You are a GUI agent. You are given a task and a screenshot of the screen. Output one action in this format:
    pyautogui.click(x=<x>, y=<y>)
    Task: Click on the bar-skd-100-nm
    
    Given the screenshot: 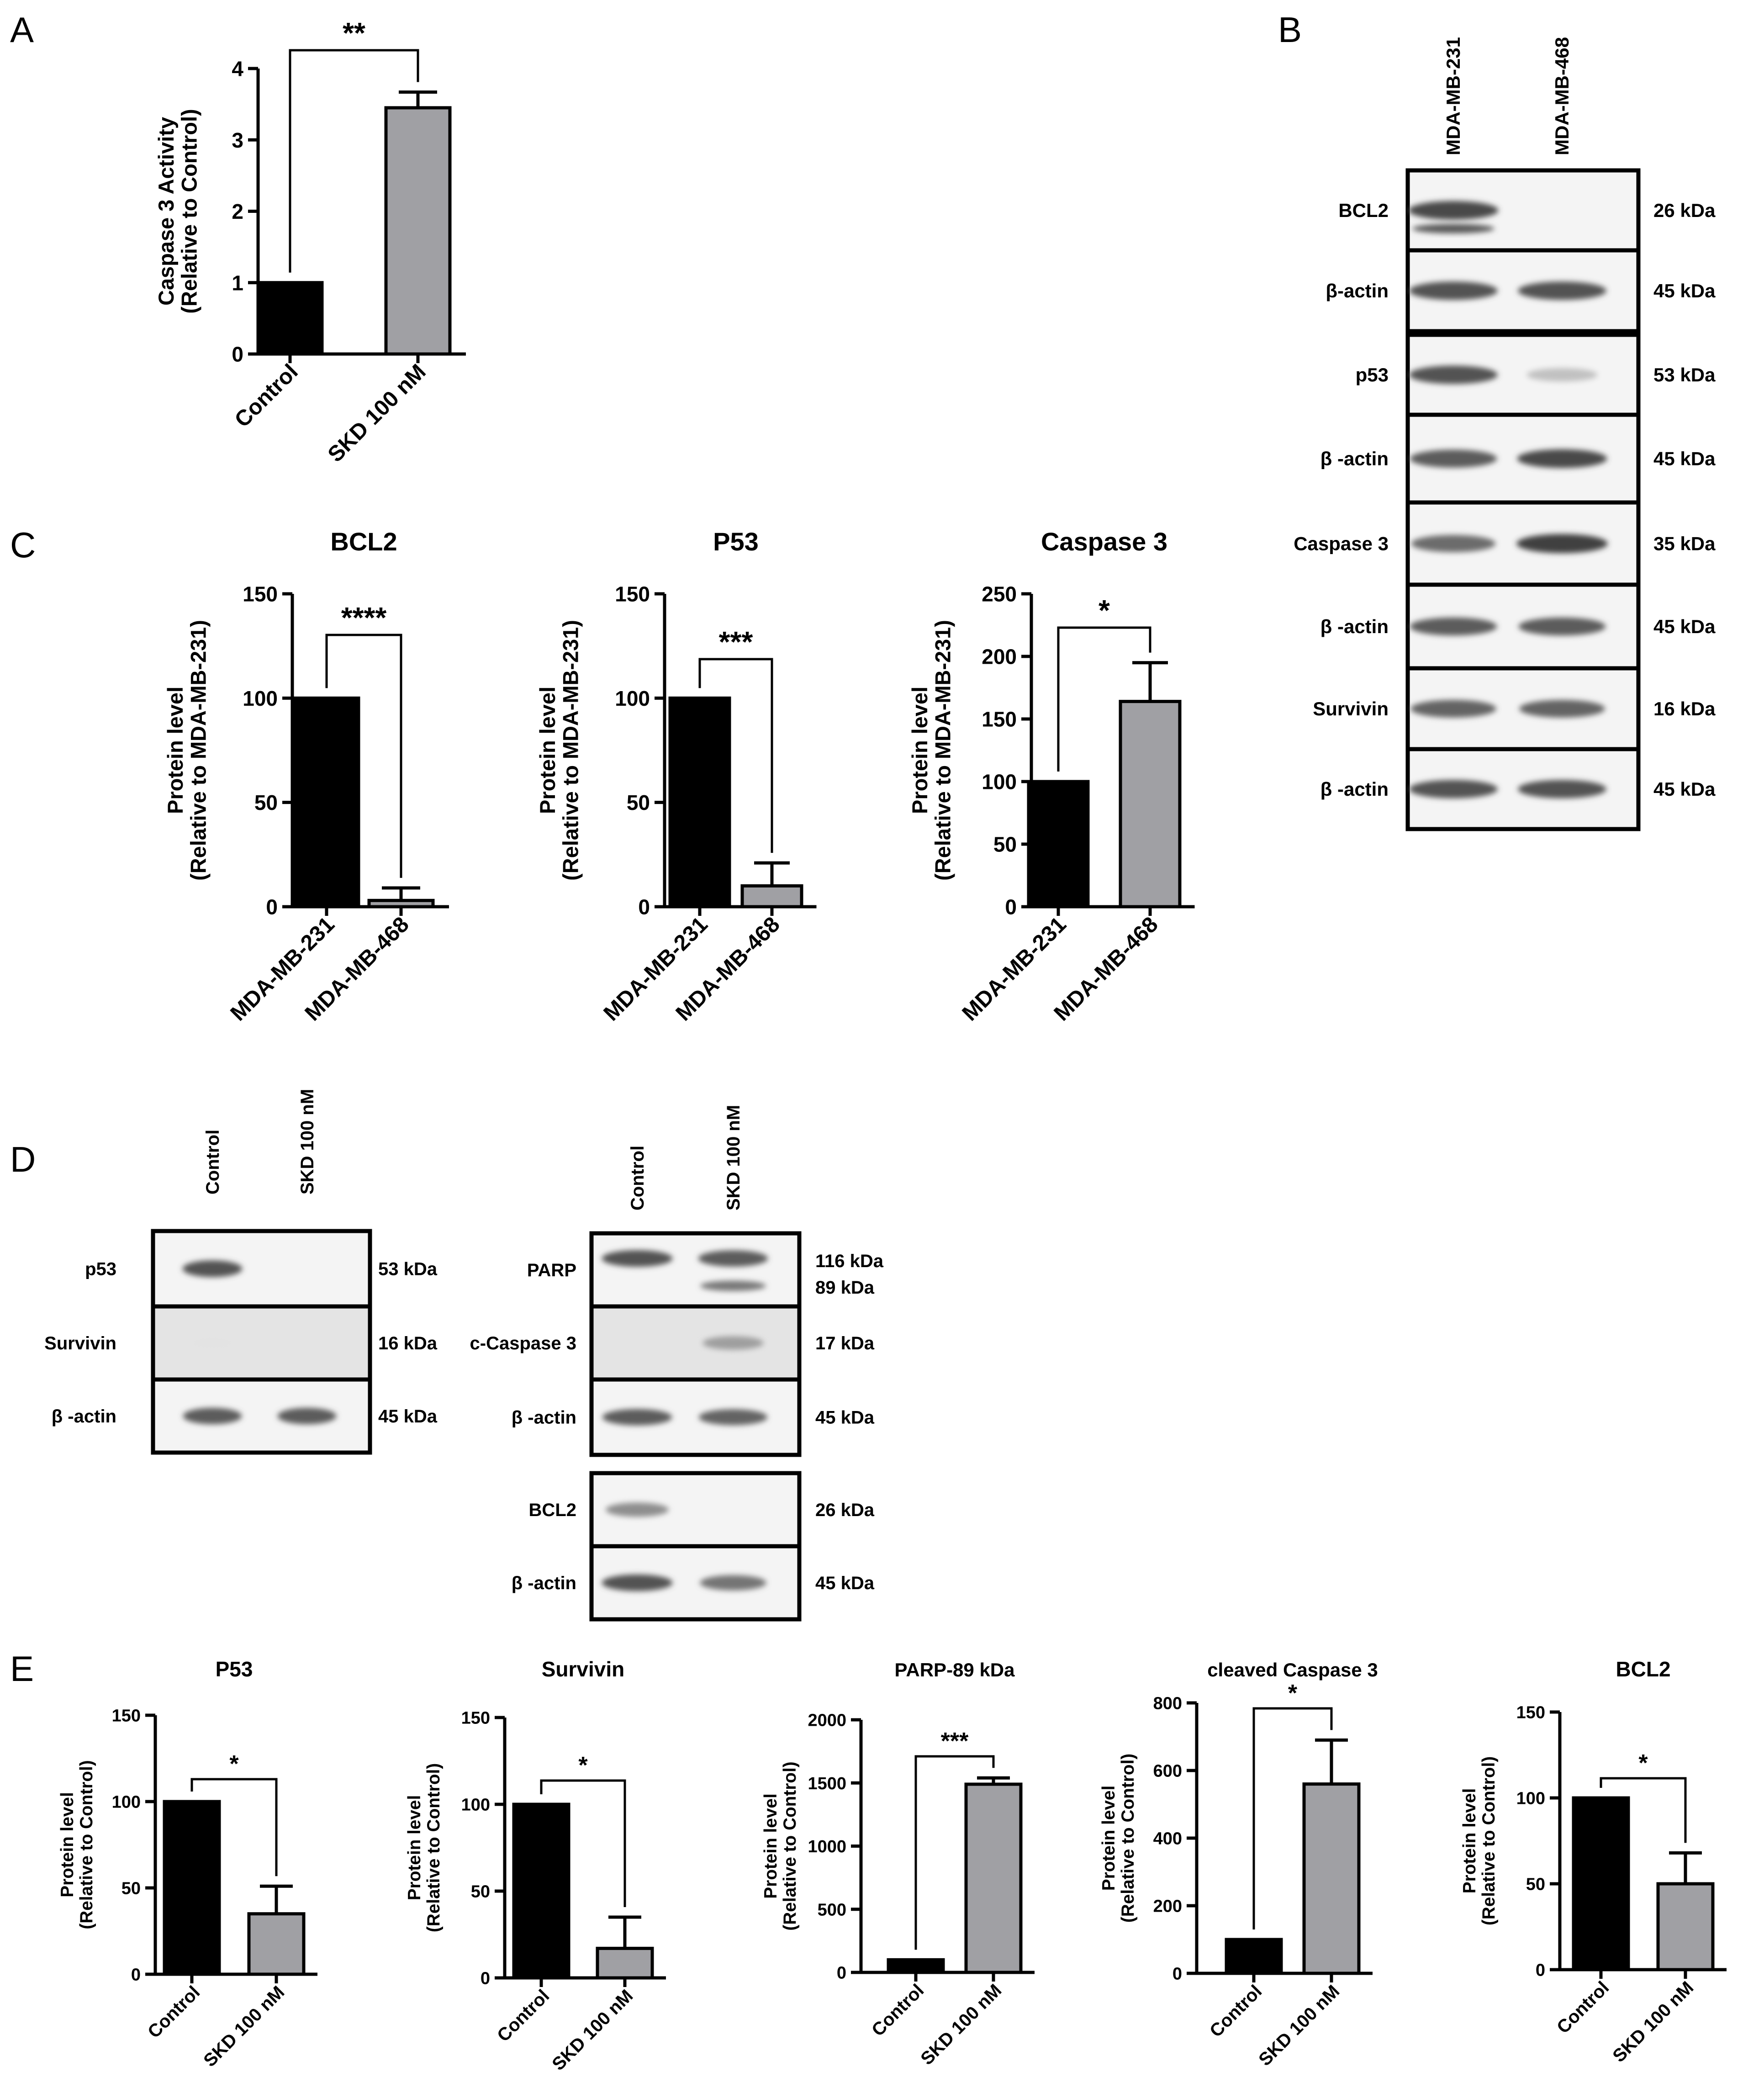 What is the action you would take?
    pyautogui.click(x=418, y=231)
    